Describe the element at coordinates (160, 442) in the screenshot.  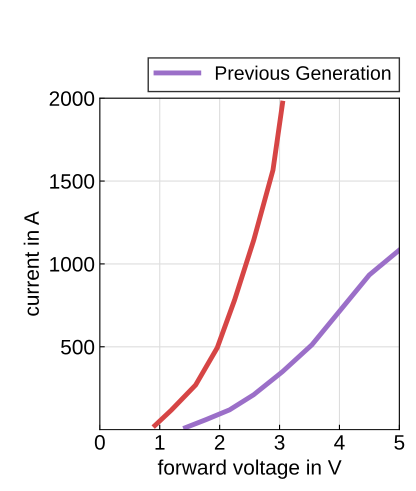
I see `x-tick-label: 1` at that location.